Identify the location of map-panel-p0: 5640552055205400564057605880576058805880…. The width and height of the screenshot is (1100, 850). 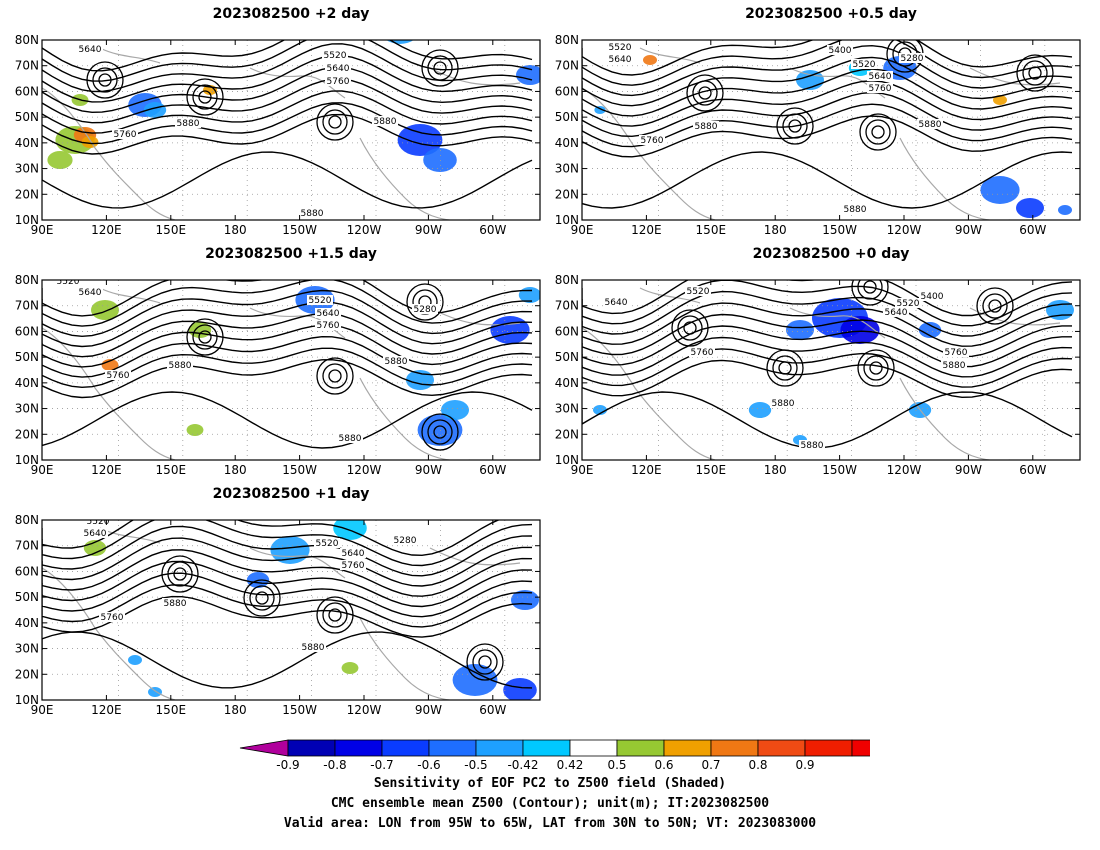
(818, 375).